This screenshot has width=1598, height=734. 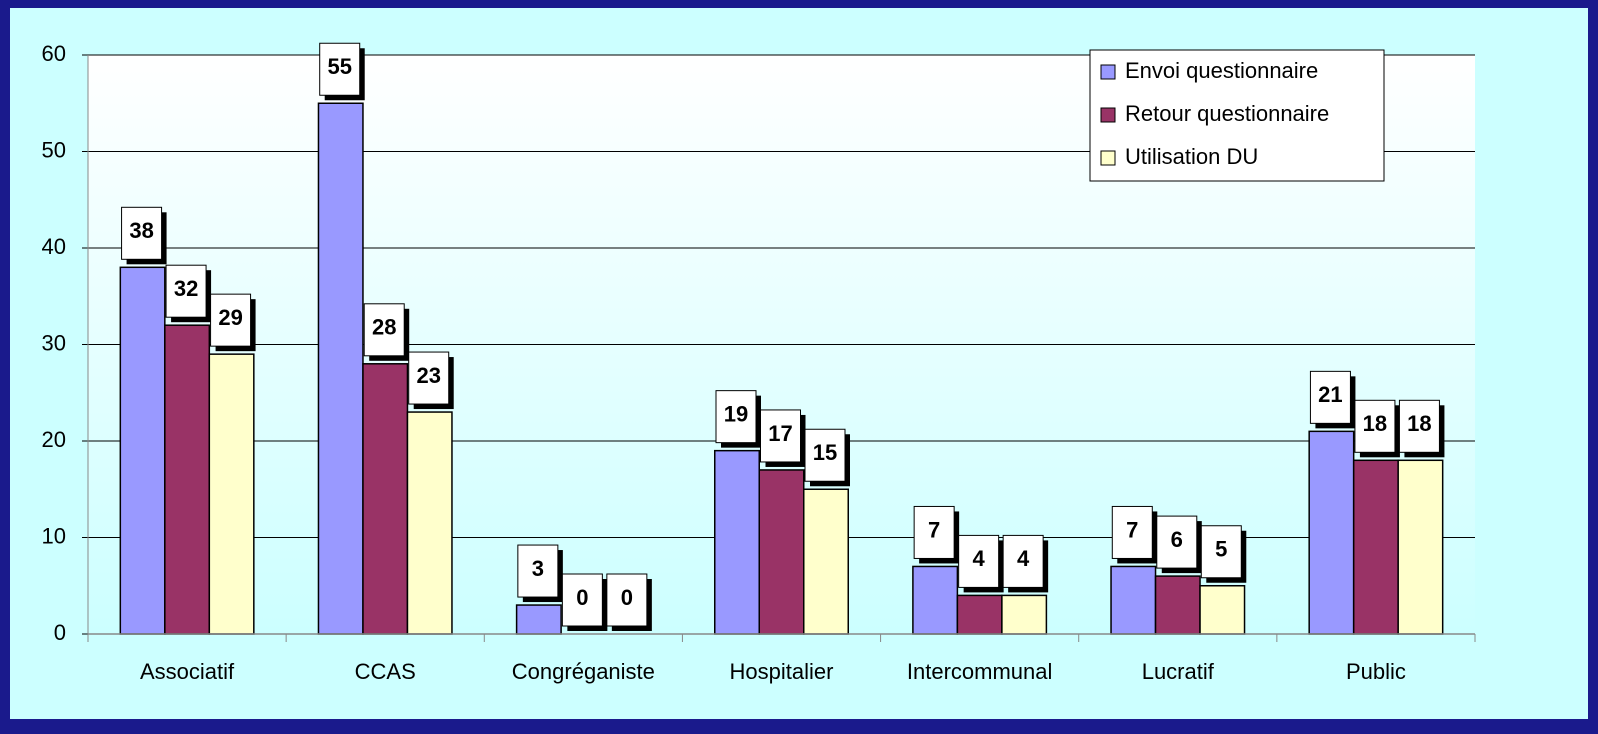 I want to click on y-tick-label: 20, so click(x=54, y=439).